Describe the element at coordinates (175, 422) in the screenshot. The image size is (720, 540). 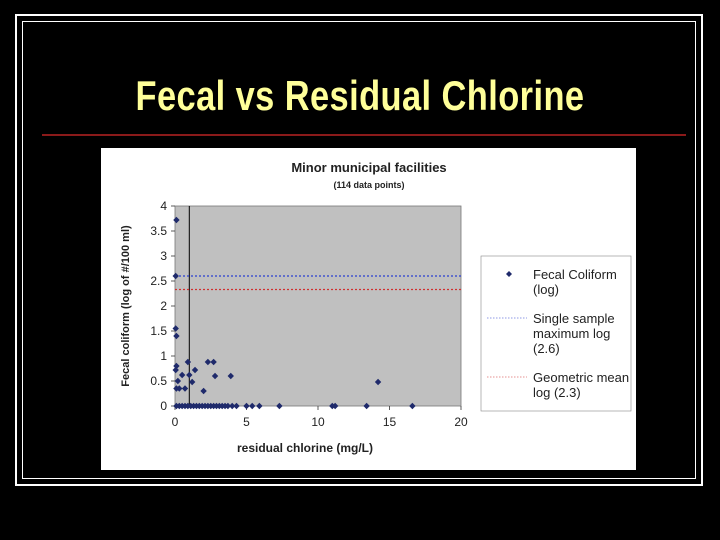
I see `x-tick-label: 0` at that location.